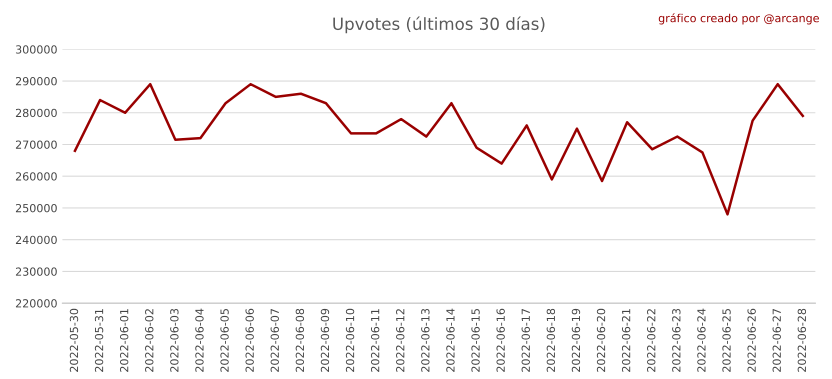 This screenshot has width=832, height=379. What do you see at coordinates (36, 176) in the screenshot?
I see `y-tick-label: 260000` at bounding box center [36, 176].